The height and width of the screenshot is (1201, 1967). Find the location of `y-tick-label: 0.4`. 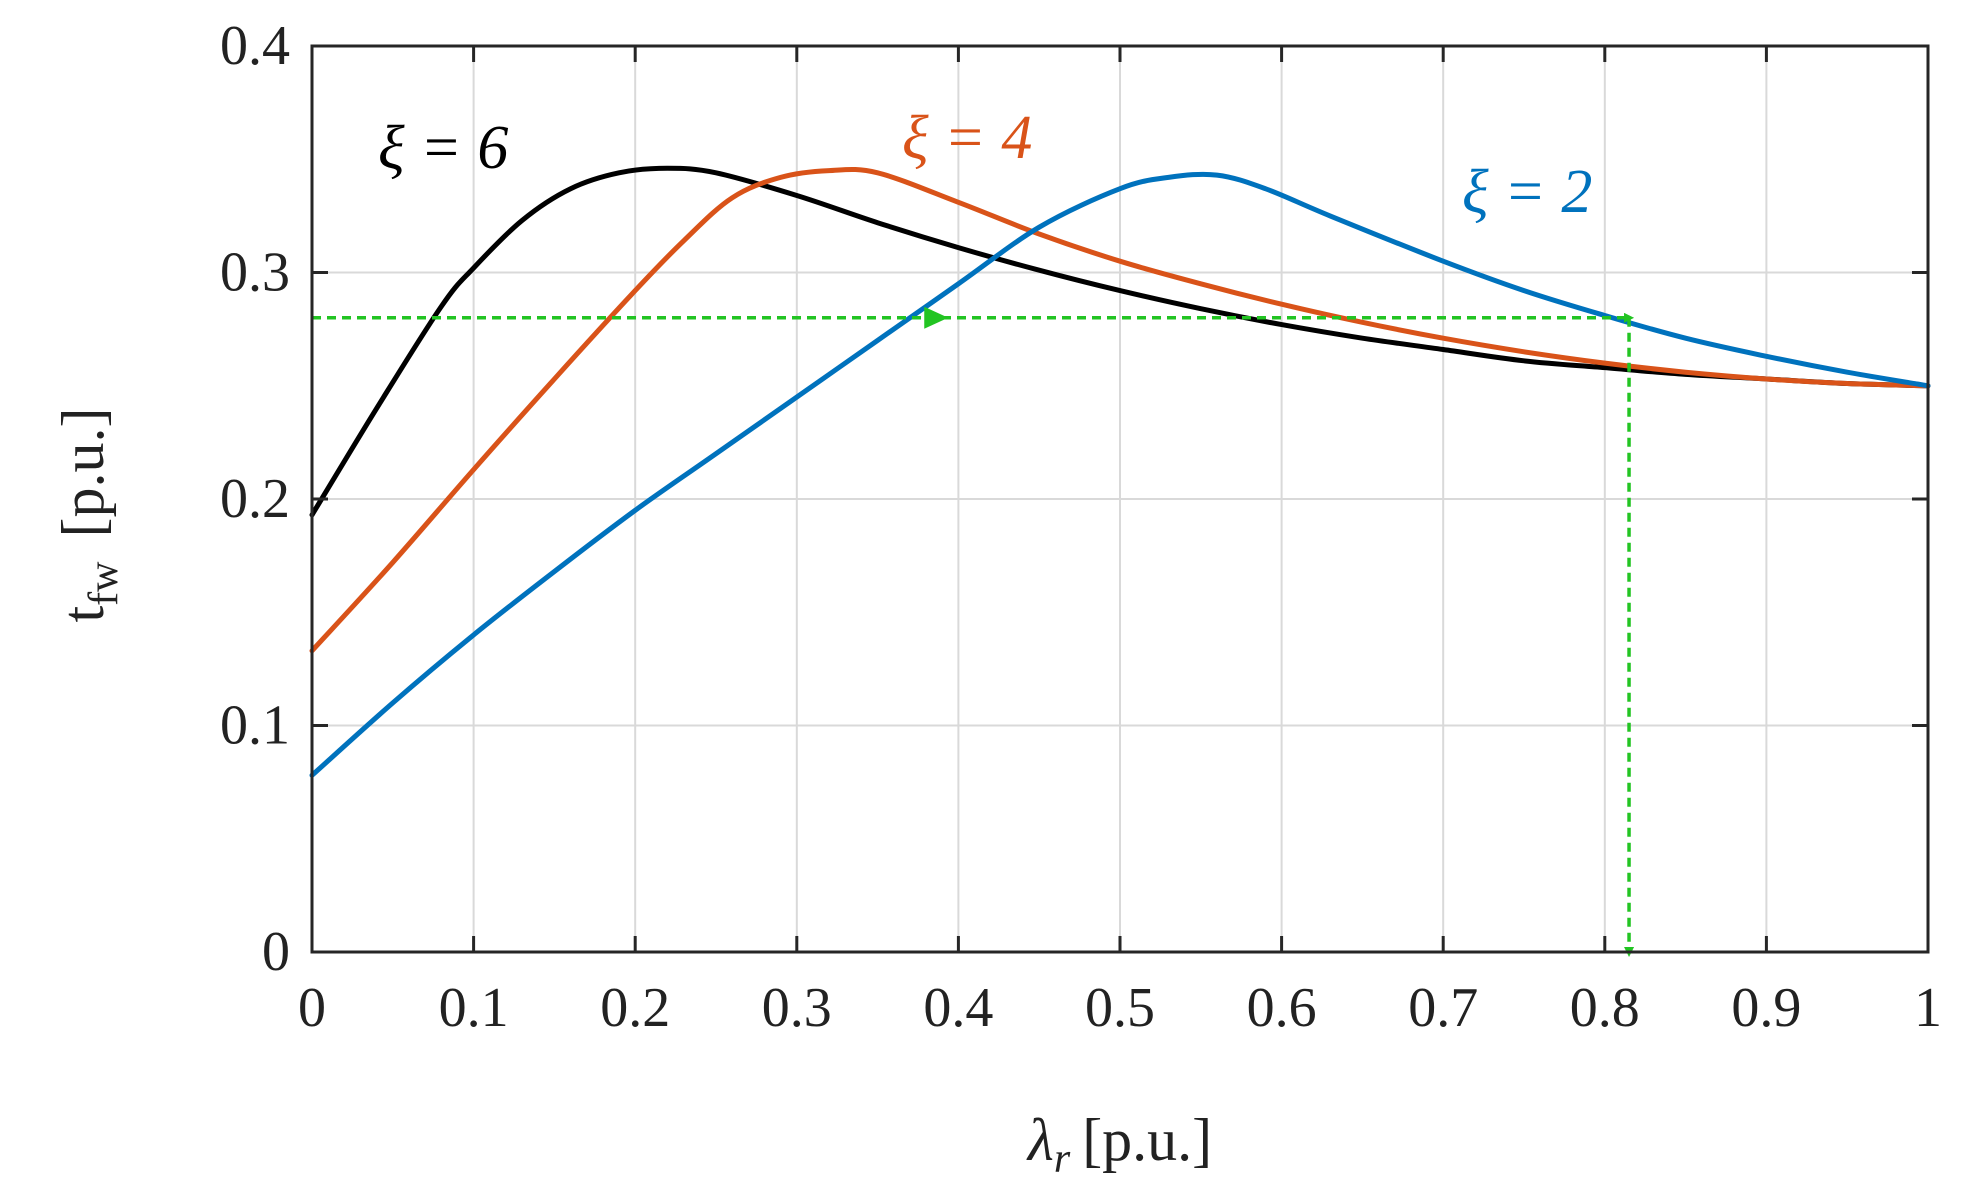

y-tick-label: 0.4 is located at coordinates (255, 46).